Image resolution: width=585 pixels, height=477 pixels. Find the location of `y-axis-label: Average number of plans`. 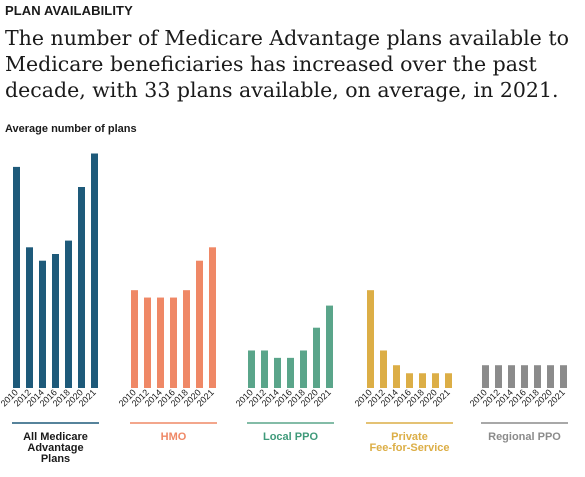

y-axis-label: Average number of plans is located at coordinates (71, 129).